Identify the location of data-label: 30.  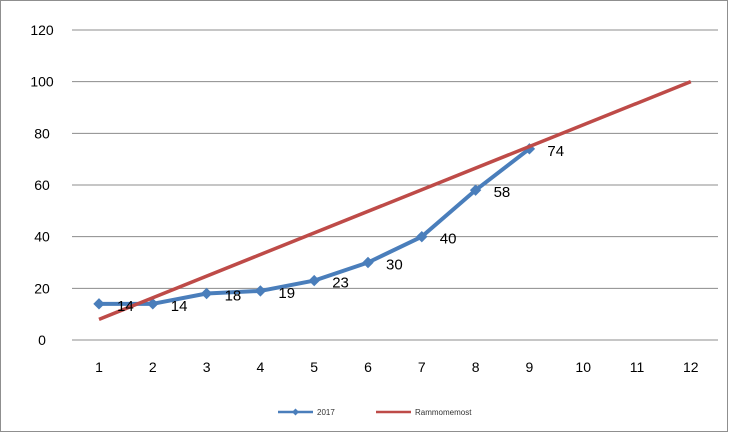
(394, 265).